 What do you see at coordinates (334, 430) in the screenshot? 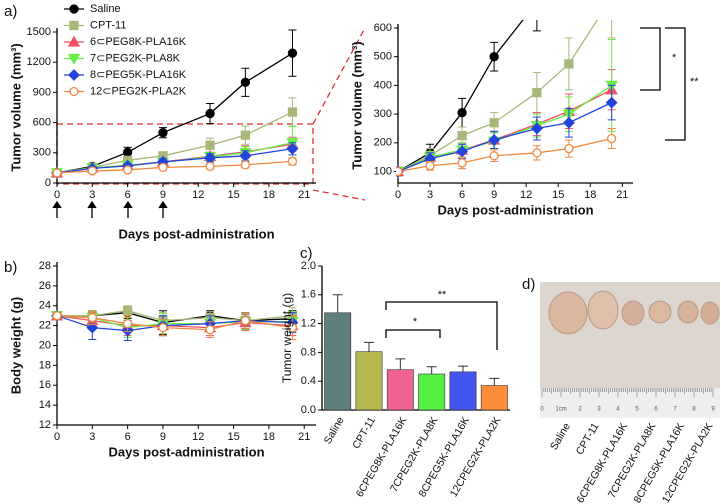
I see `x-tick-label: Saline` at bounding box center [334, 430].